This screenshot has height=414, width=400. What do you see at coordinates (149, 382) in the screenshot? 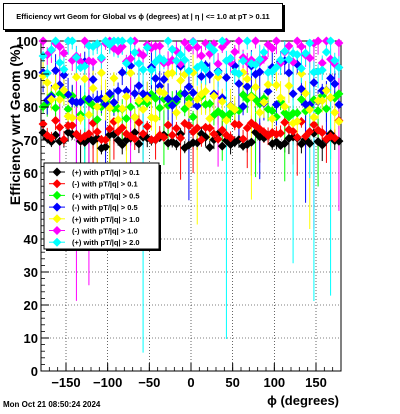
I see `x-tick-label: −50` at bounding box center [149, 382].